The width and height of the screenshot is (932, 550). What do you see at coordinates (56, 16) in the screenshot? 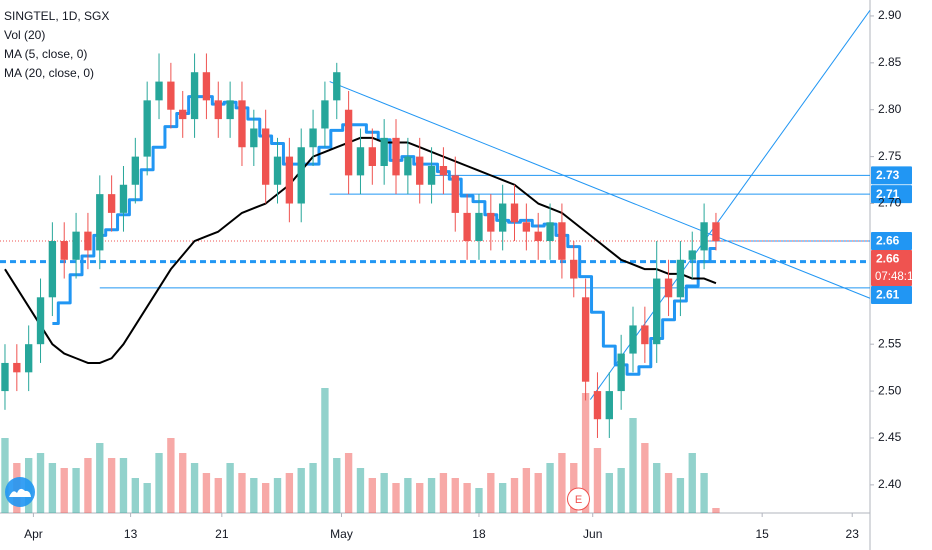
I see `chart-title: SINGTEL, 1D, SGX` at bounding box center [56, 16].